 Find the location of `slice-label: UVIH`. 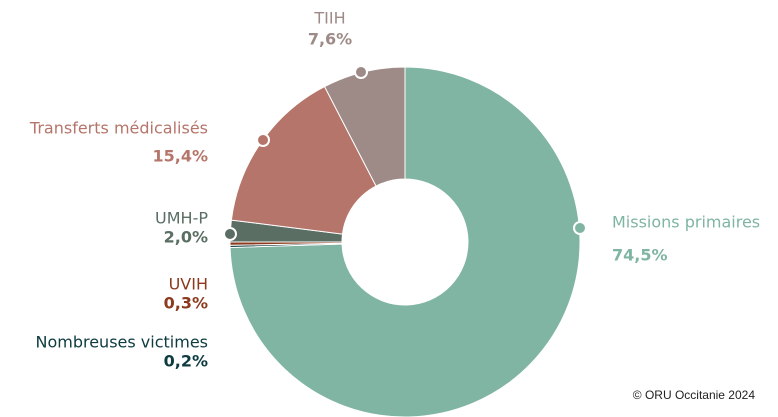

slice-label: UVIH is located at coordinates (188, 284).